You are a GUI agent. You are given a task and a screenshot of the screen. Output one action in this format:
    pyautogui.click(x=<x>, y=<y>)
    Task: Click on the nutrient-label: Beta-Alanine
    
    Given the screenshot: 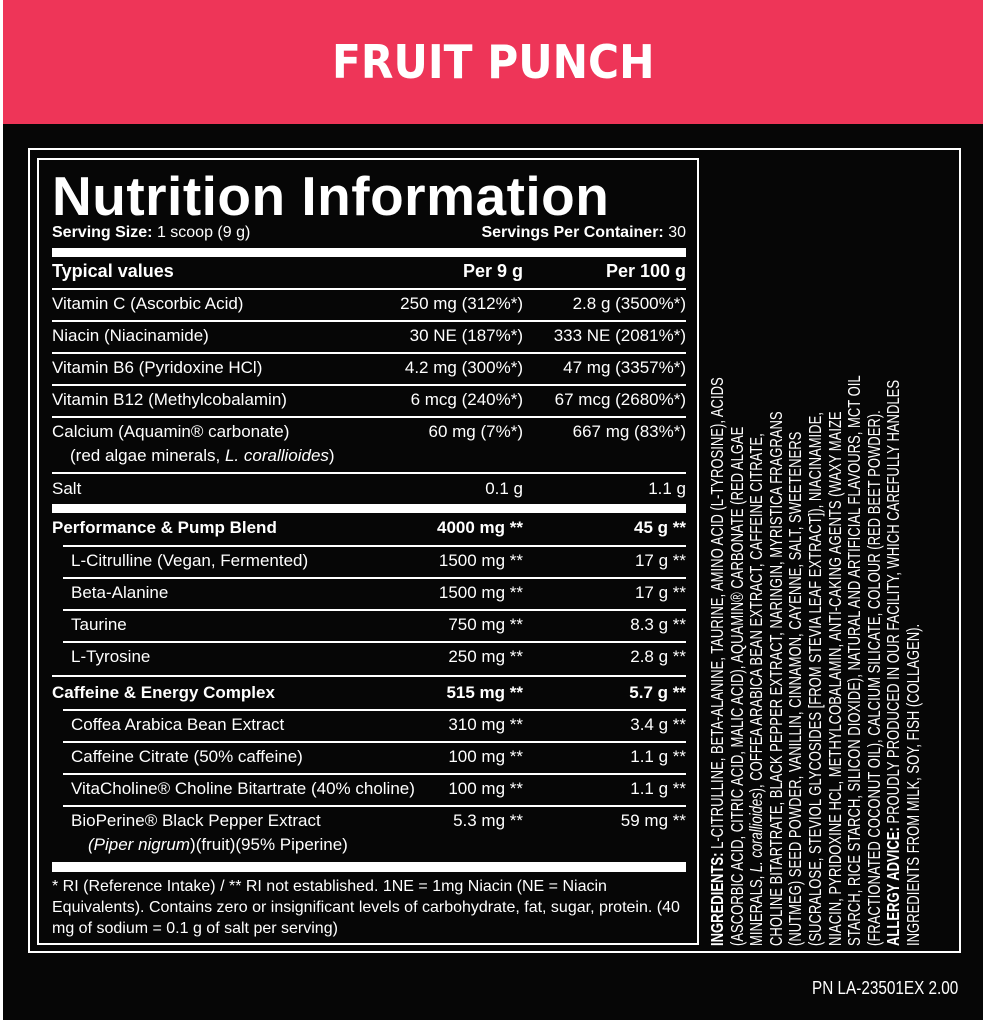 What is the action you would take?
    pyautogui.click(x=120, y=592)
    